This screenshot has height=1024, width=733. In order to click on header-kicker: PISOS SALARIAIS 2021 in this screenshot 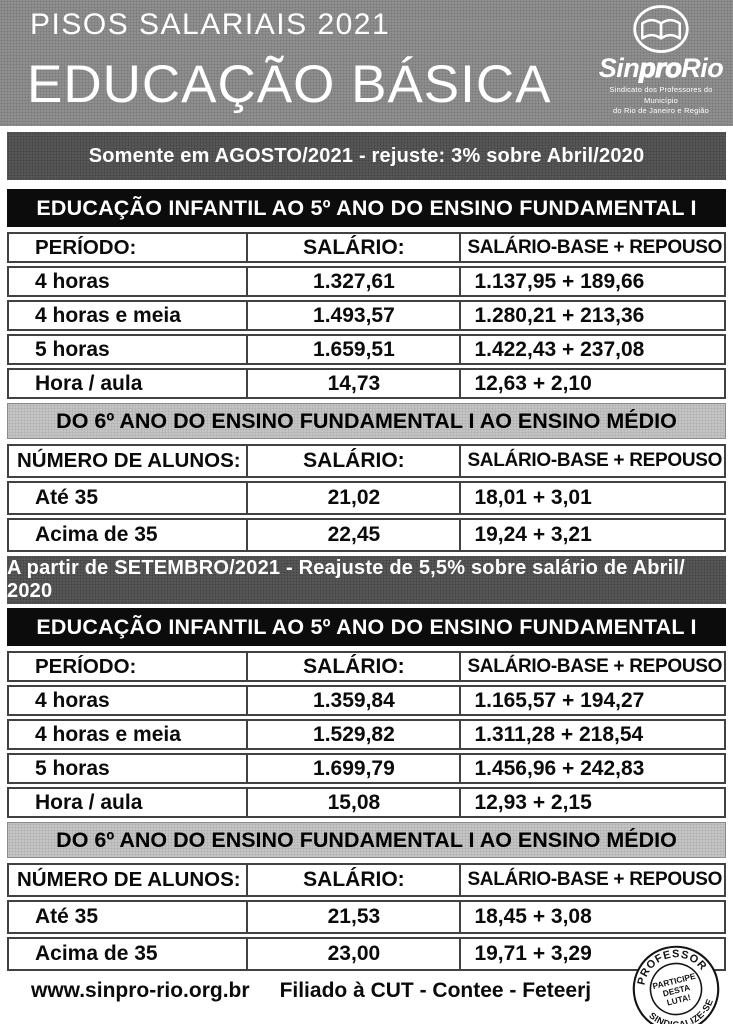, I will do `click(210, 24)`.